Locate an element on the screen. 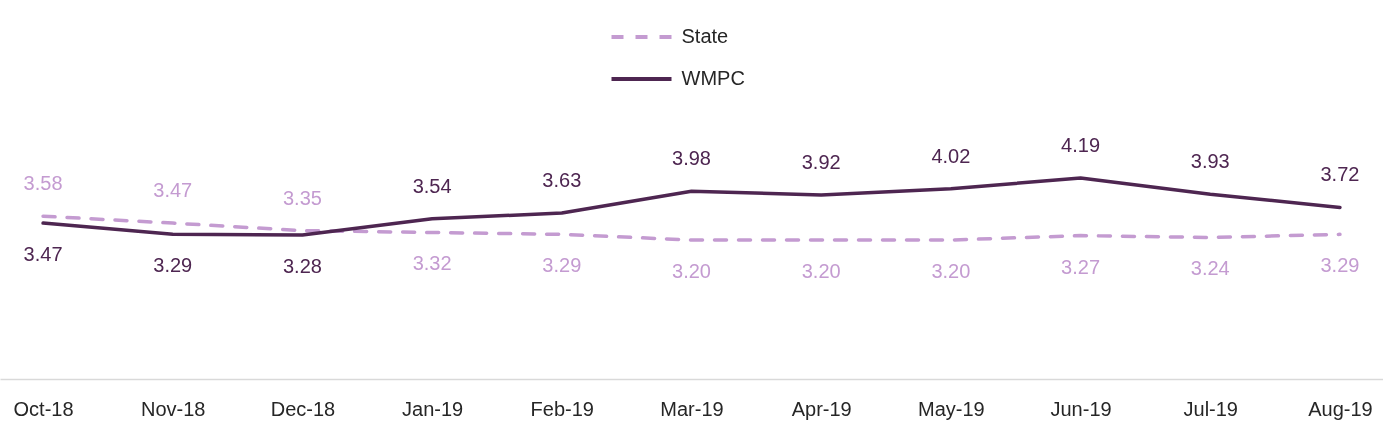 The width and height of the screenshot is (1383, 431). legend-label: WMPC is located at coordinates (713, 78).